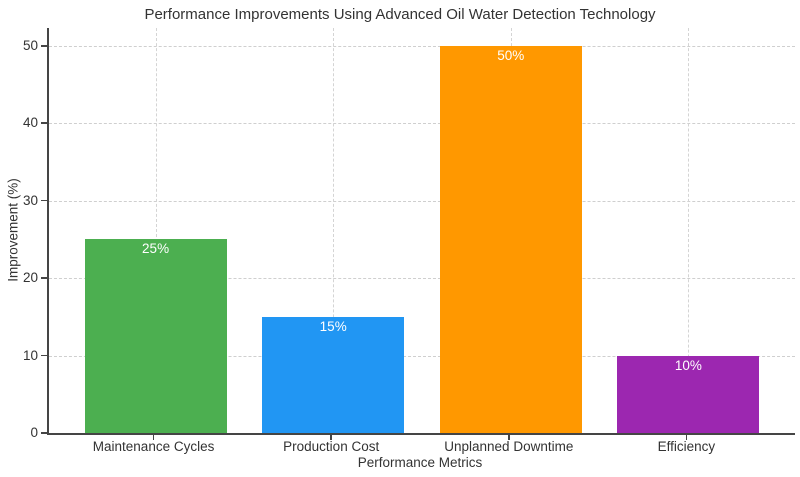 The height and width of the screenshot is (477, 800). Describe the element at coordinates (688, 365) in the screenshot. I see `bar-value-label-4: 10%` at that location.